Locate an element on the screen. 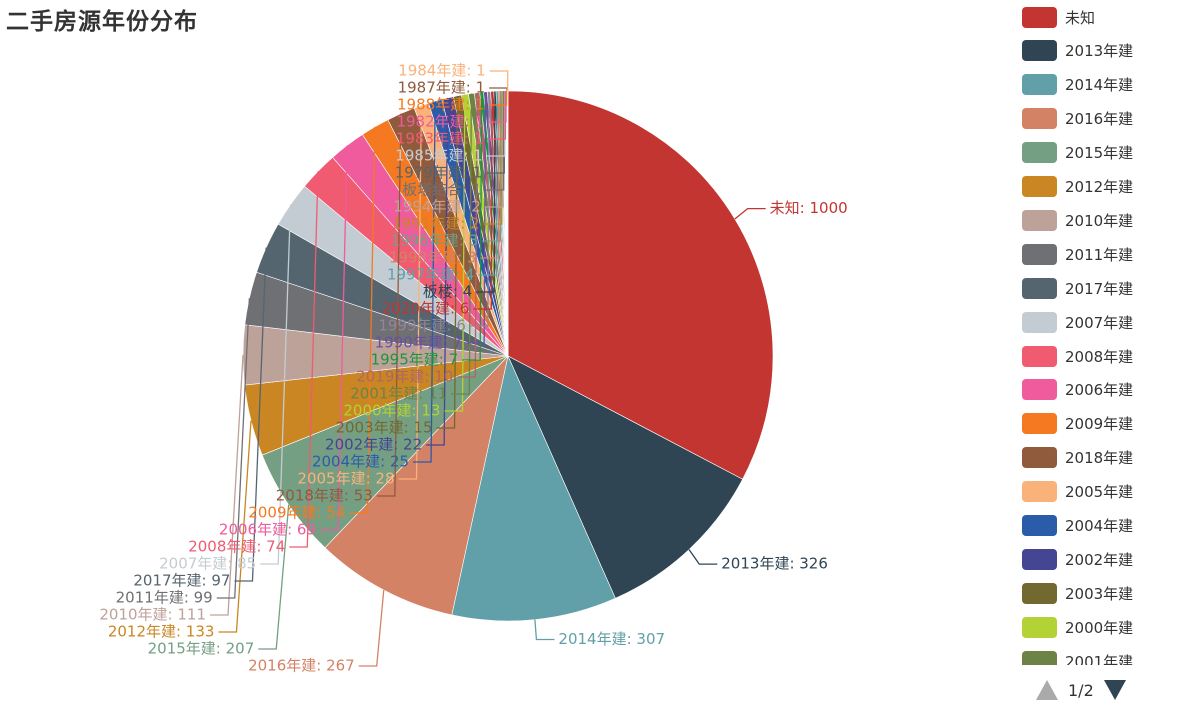 This screenshot has height=711, width=1200. label-line-1997年建 is located at coordinates (488, 183).